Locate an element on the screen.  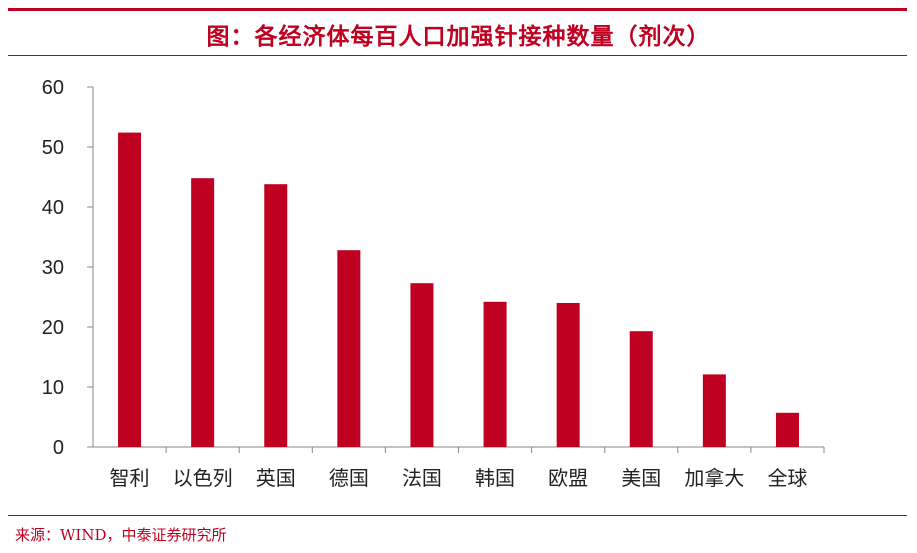
y-tick-label: 40 is located at coordinates (53, 208).